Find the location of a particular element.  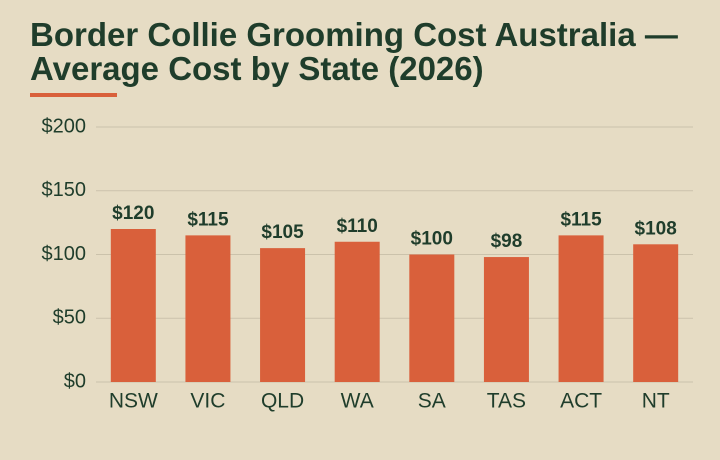

x-tick-label: SA is located at coordinates (432, 401).